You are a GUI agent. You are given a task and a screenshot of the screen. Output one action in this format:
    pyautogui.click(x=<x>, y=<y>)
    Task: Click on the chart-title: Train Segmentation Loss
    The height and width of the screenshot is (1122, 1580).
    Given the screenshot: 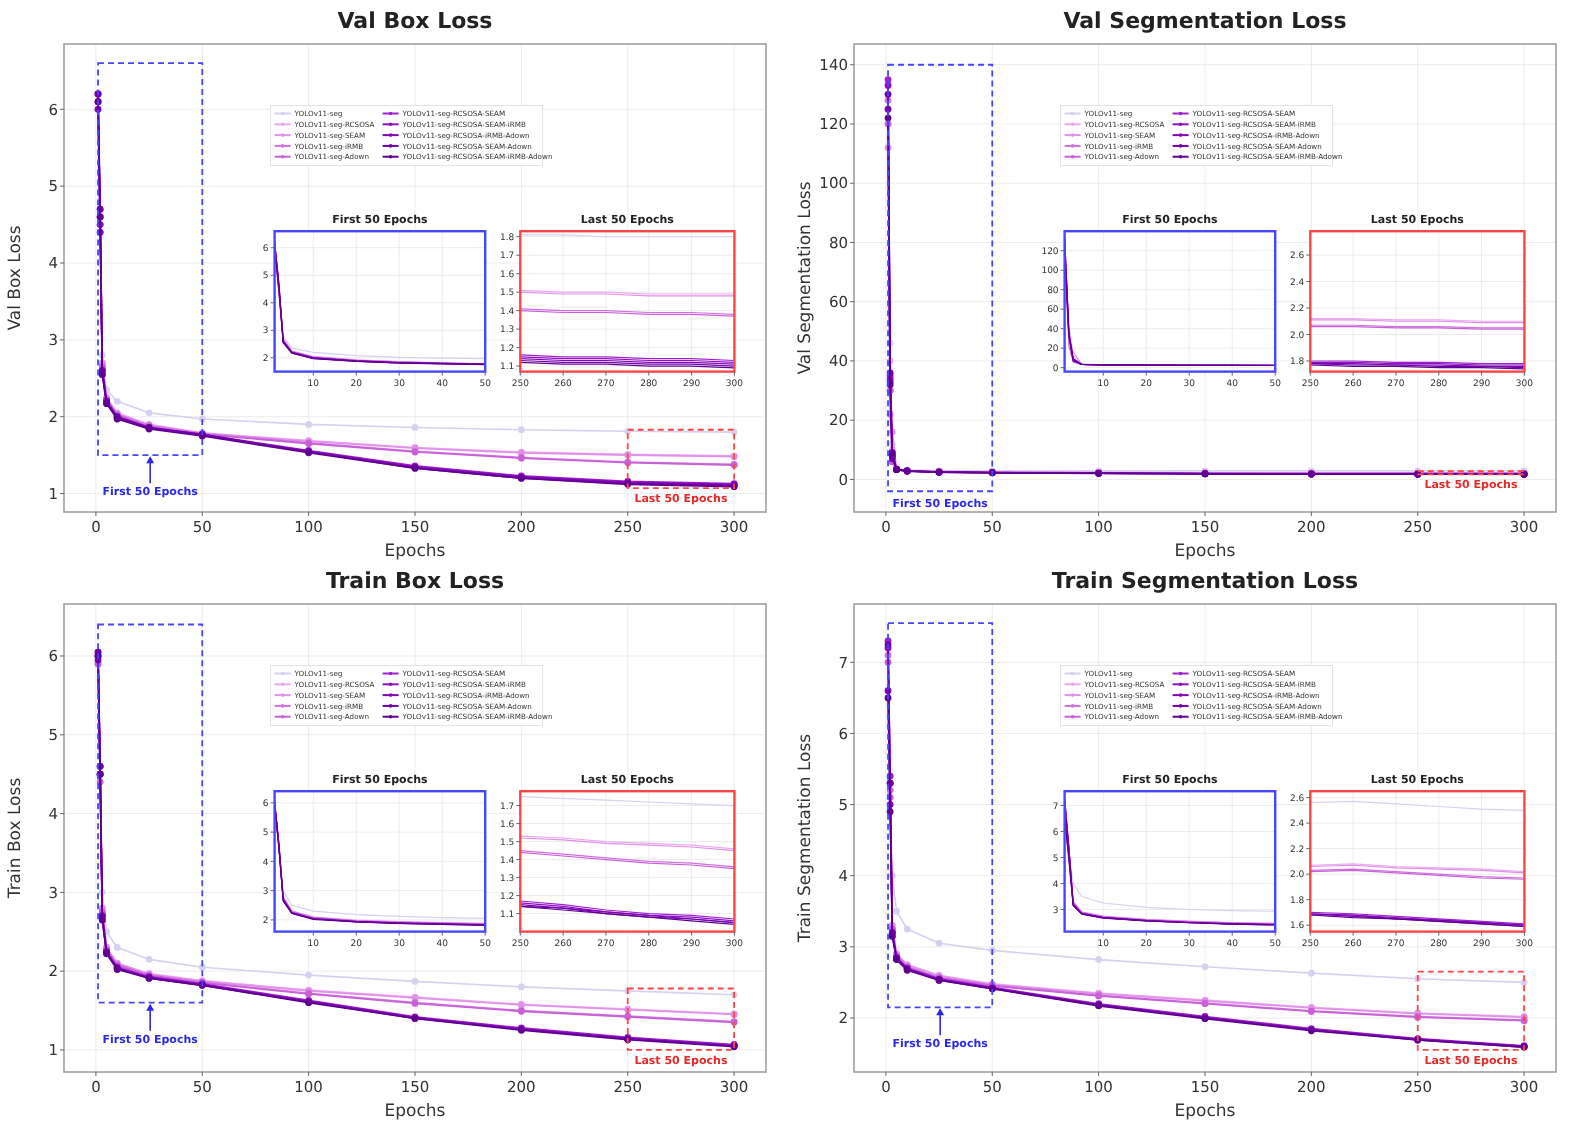 What is the action you would take?
    pyautogui.click(x=1205, y=581)
    